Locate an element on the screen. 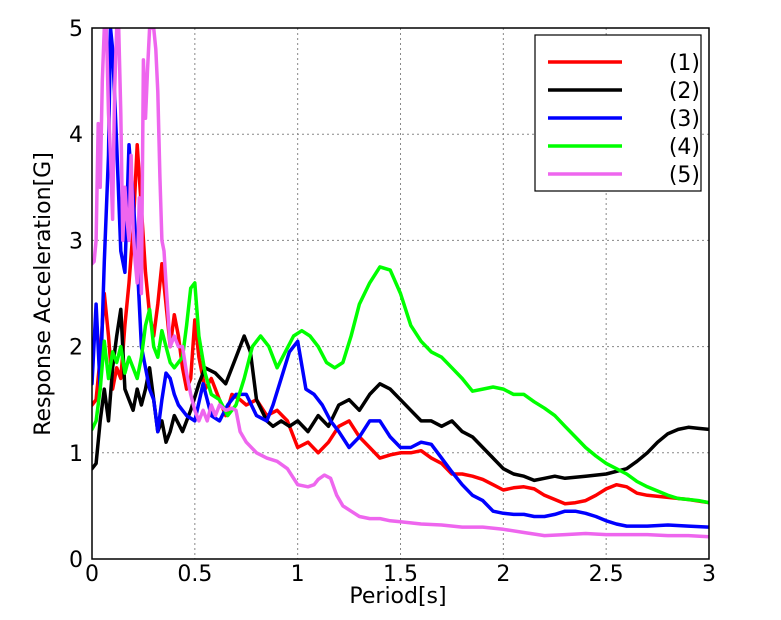 The image size is (781, 620). x-tick-label: 0 is located at coordinates (92, 574).